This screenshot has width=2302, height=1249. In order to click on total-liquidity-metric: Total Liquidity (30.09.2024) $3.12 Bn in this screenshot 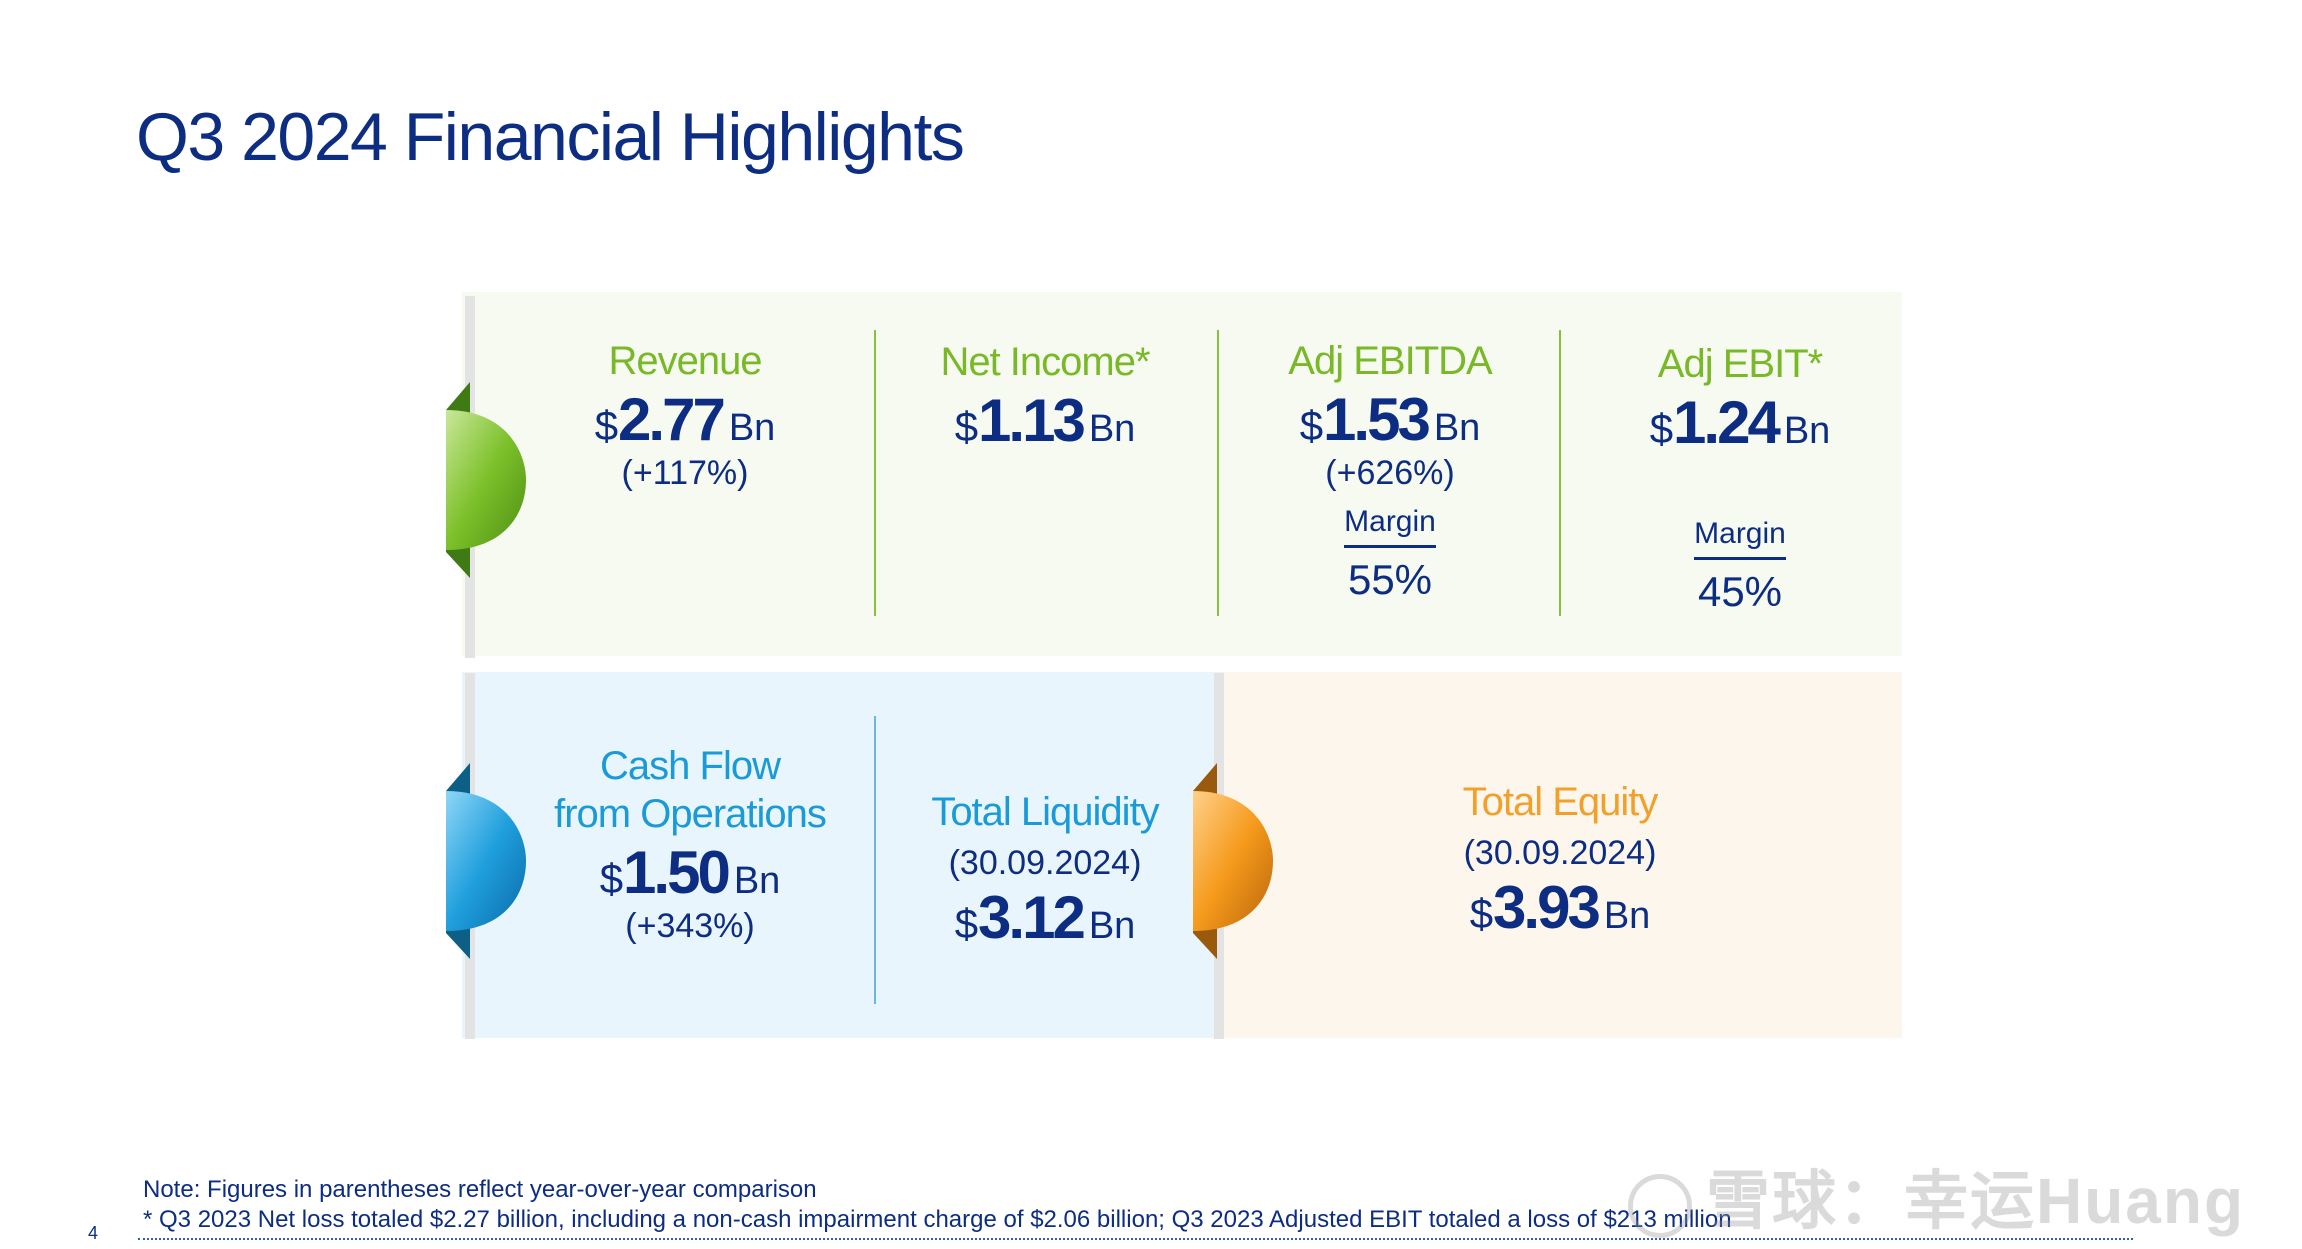, I will do `click(1045, 870)`.